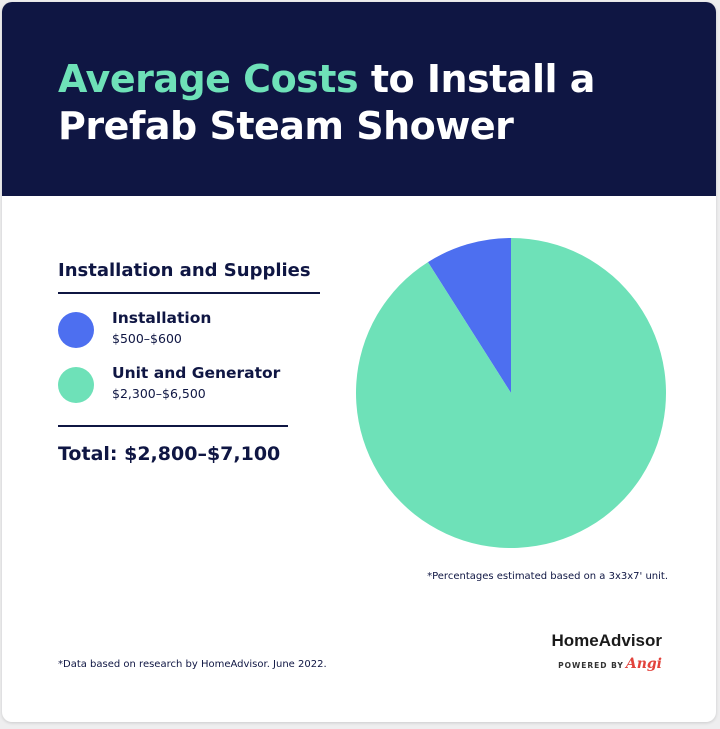 The image size is (720, 729). I want to click on legend-range-unit-generator: $2,300–$6,500, so click(159, 393).